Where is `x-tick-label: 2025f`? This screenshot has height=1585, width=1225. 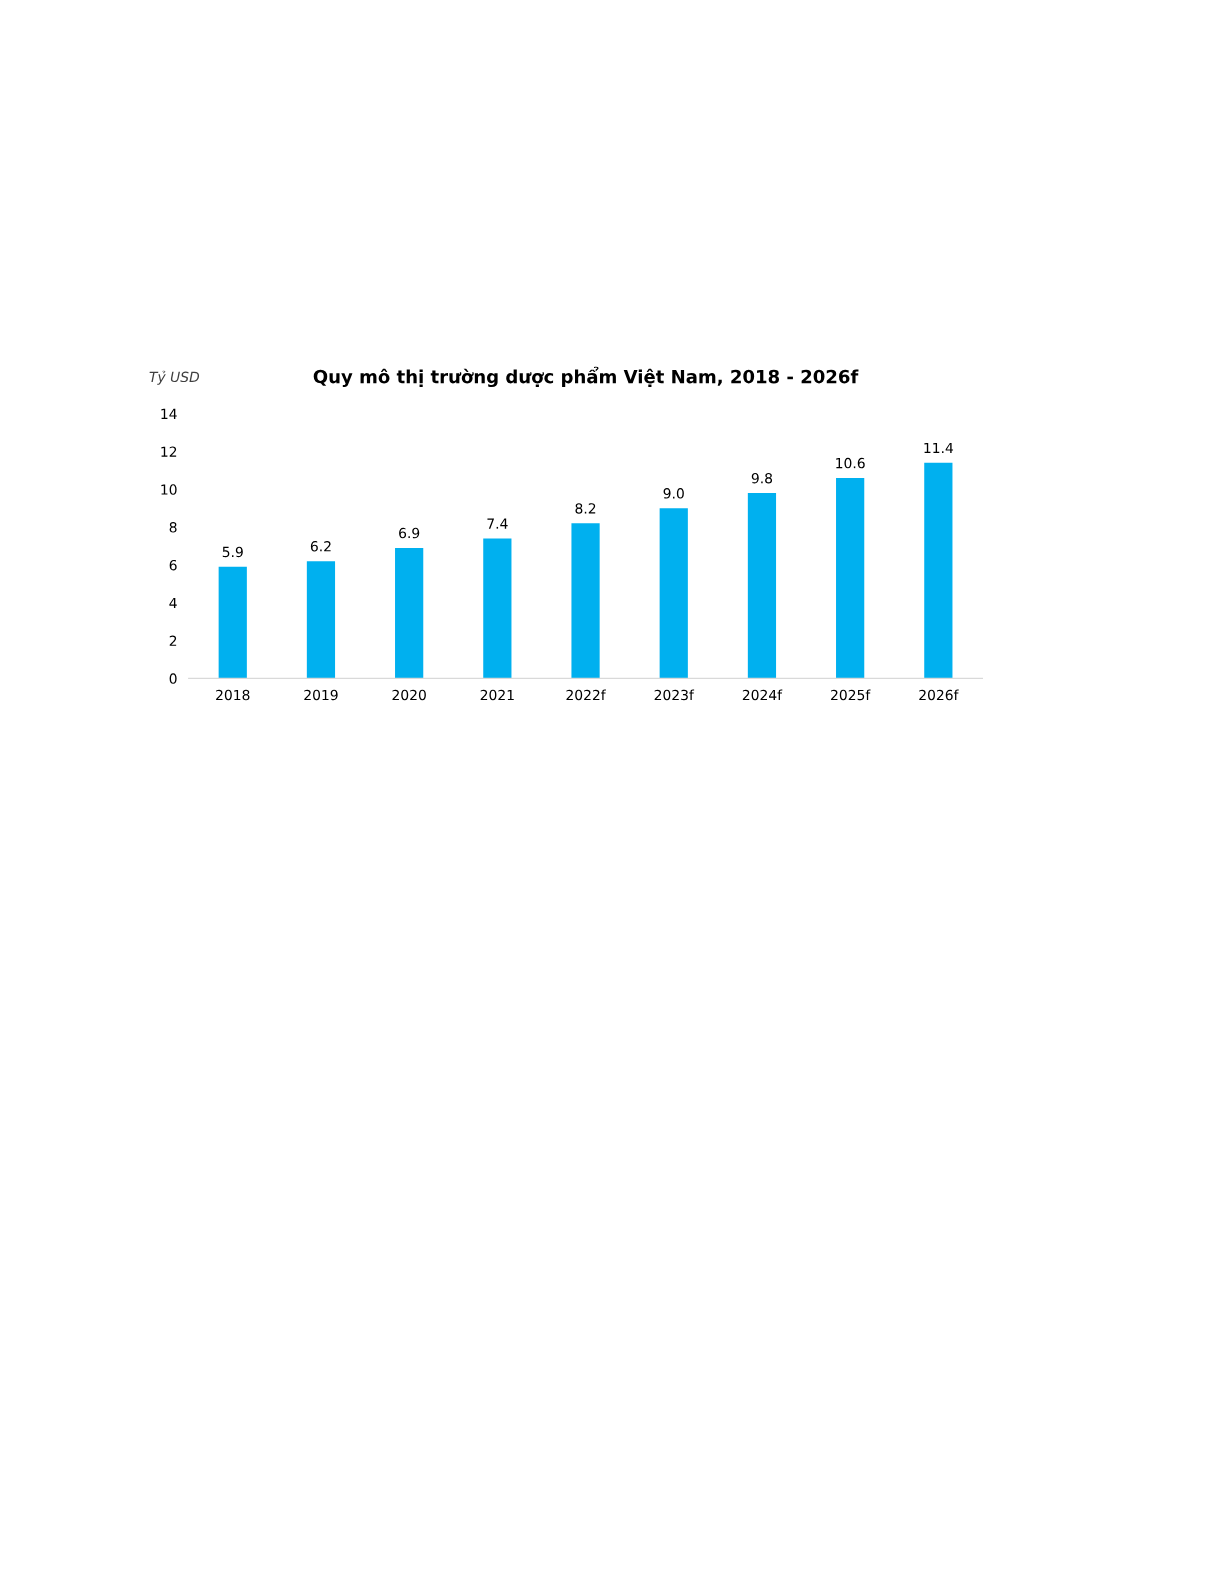
x-tick-label: 2025f is located at coordinates (851, 695).